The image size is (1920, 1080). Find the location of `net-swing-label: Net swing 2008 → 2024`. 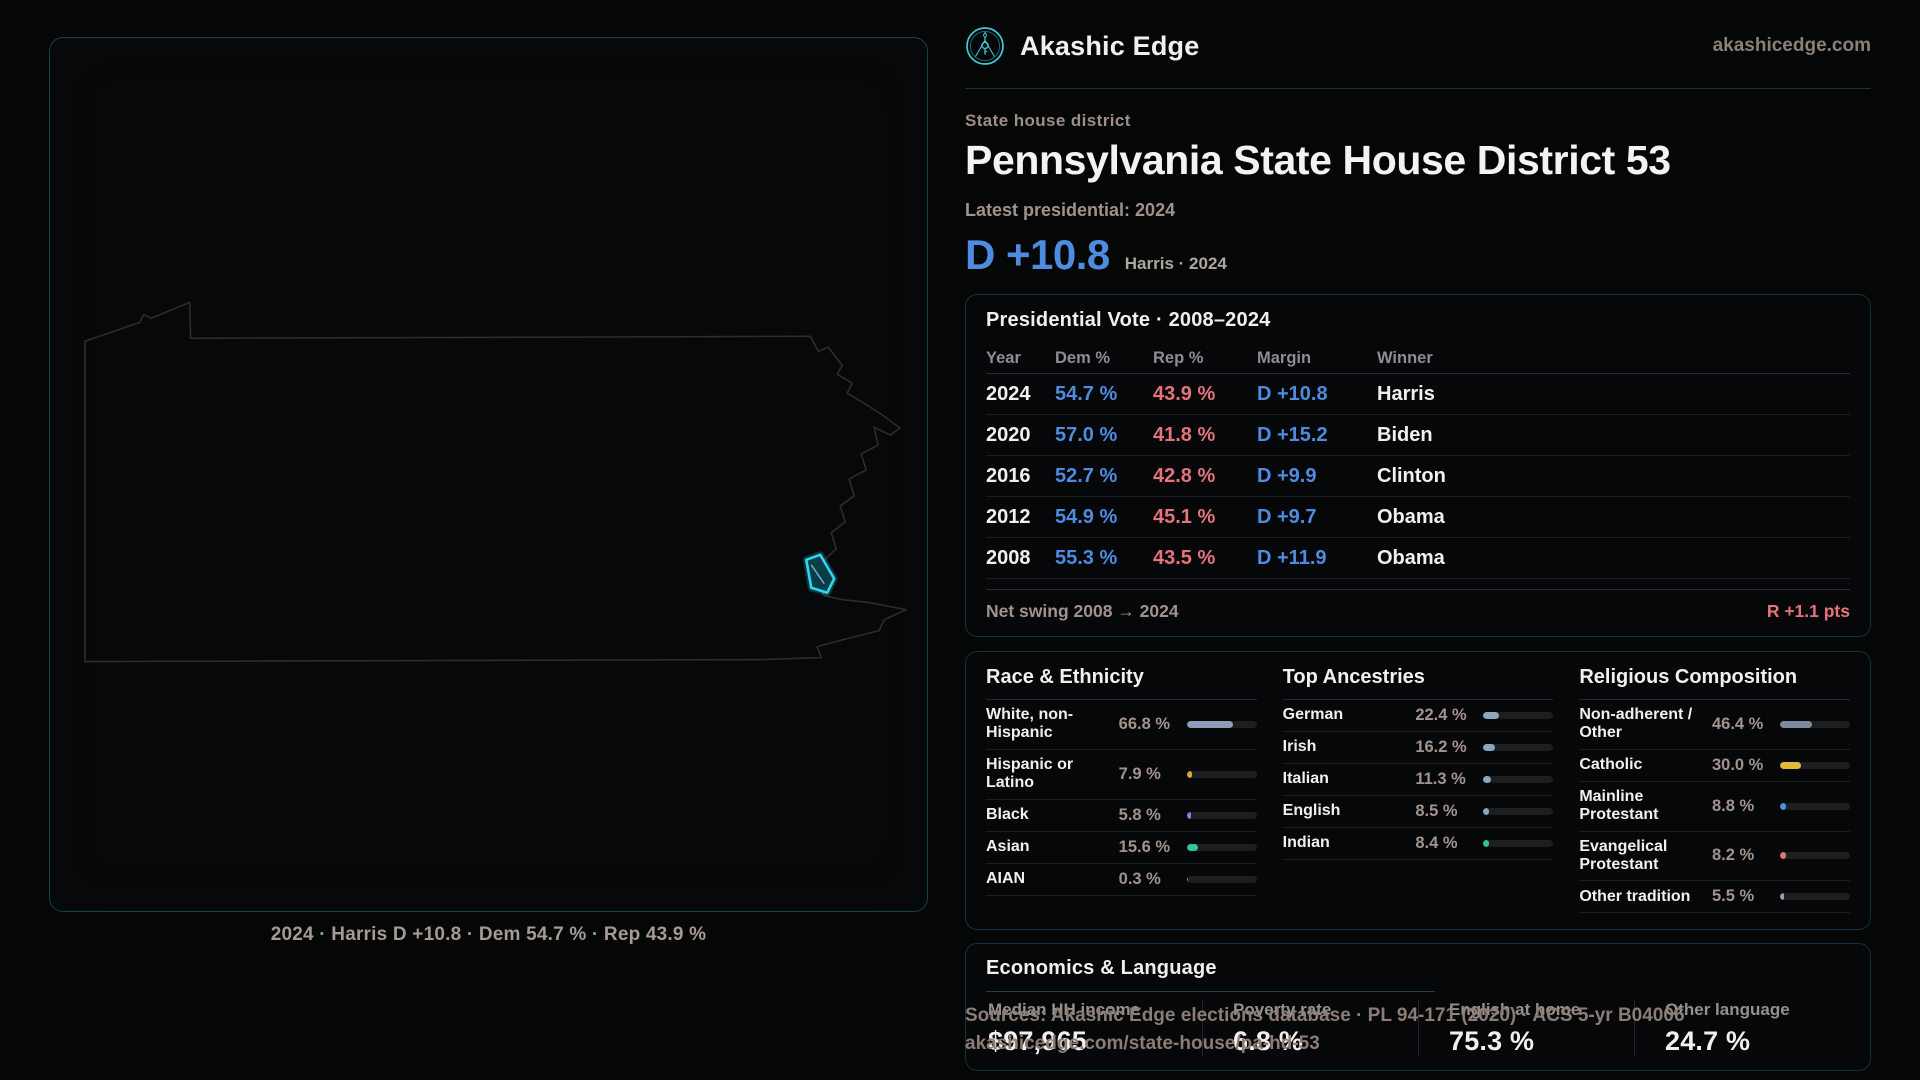

net-swing-label: Net swing 2008 → 2024 is located at coordinates (1082, 611).